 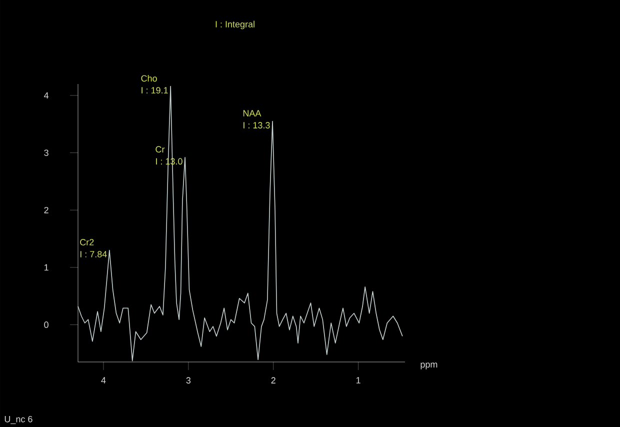 I want to click on x-axis-title: ppm, so click(x=429, y=366).